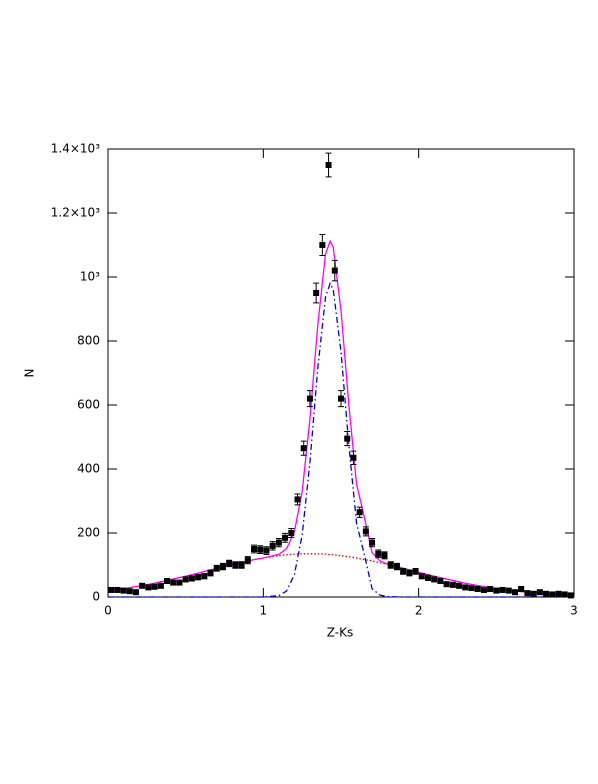 Image resolution: width=598 pixels, height=784 pixels. What do you see at coordinates (75, 213) in the screenshot?
I see `y-tick-label: 1.2×10³` at bounding box center [75, 213].